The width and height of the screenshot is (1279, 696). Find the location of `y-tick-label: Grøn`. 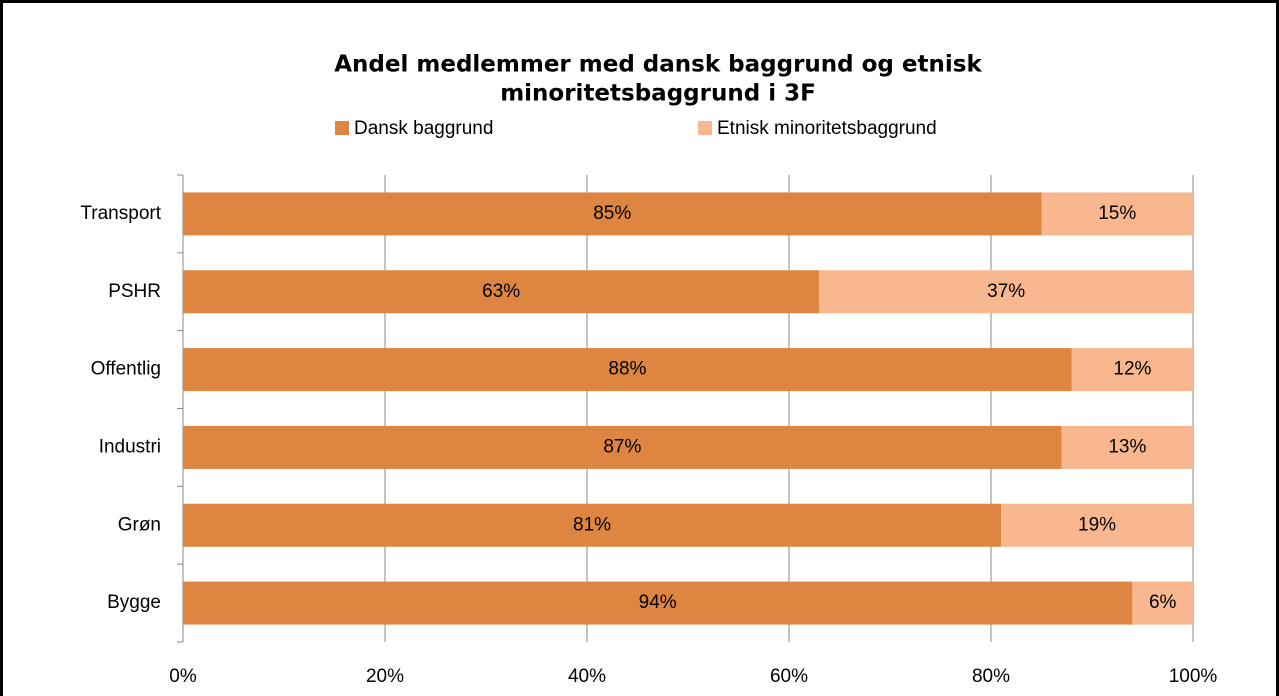

y-tick-label: Grøn is located at coordinates (139, 524).